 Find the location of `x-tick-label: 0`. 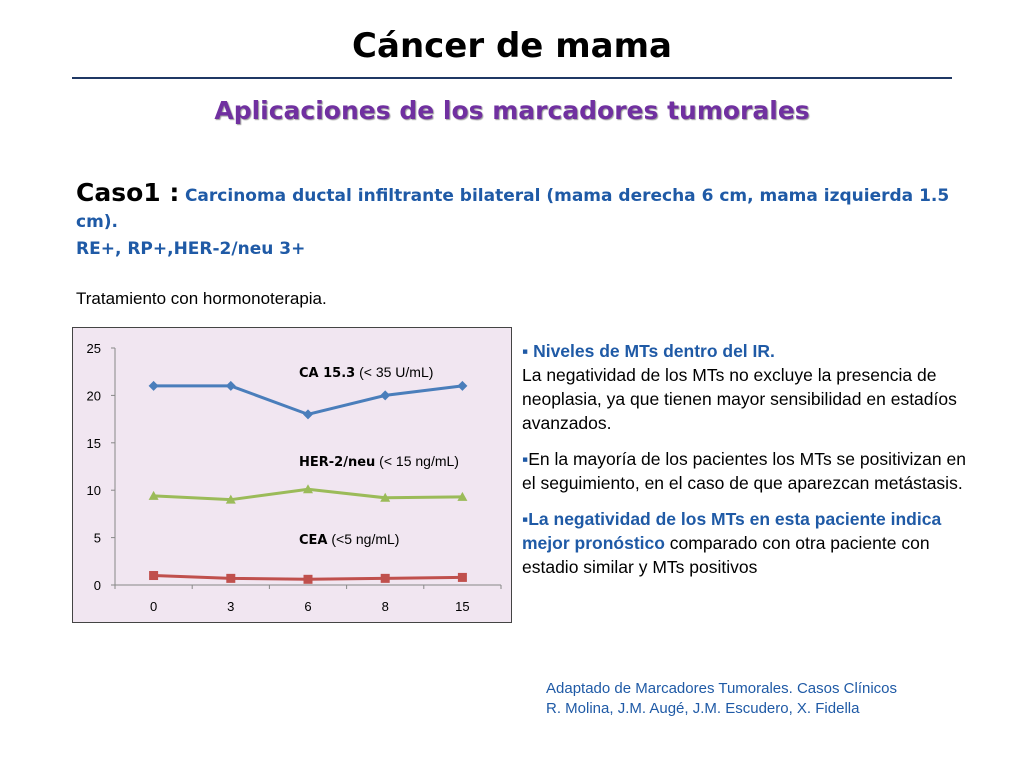

x-tick-label: 0 is located at coordinates (153, 606).